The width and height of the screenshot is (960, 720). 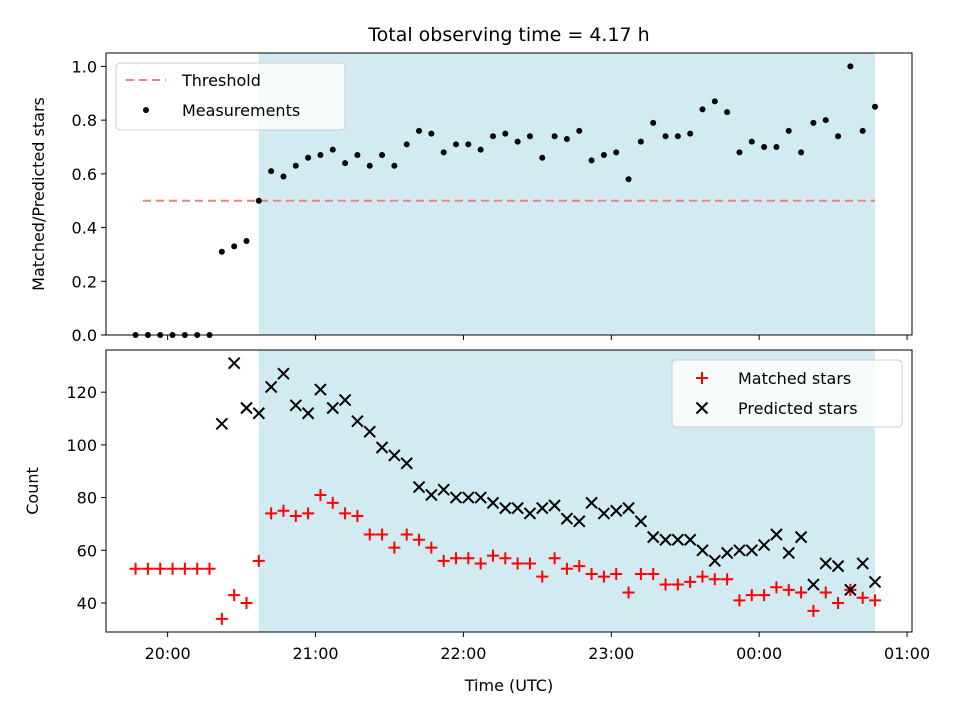 I want to click on bottom-ylabel: Count, so click(x=32, y=491).